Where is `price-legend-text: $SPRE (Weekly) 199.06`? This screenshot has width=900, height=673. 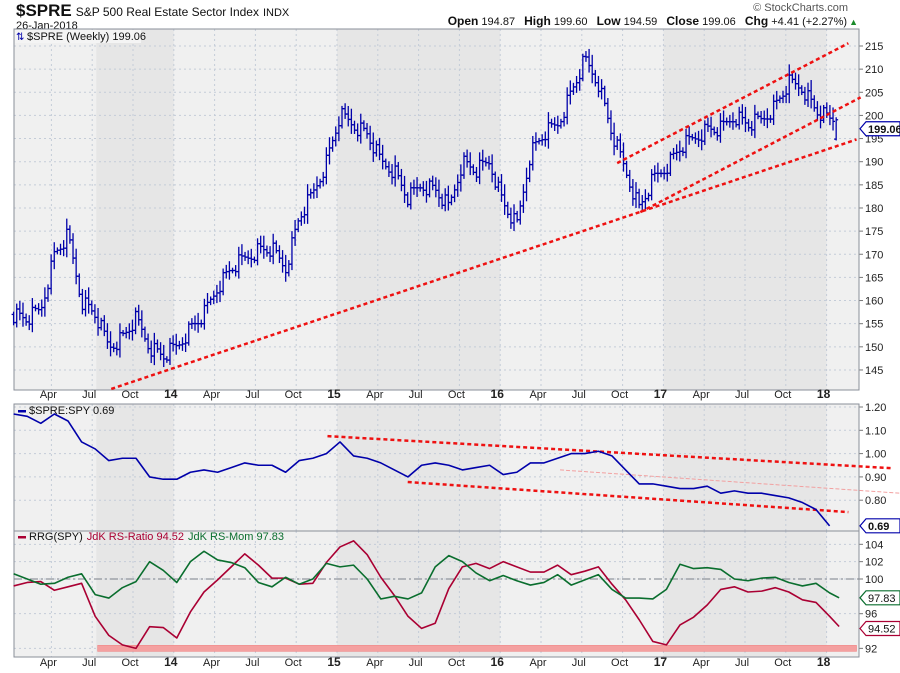 price-legend-text: $SPRE (Weekly) 199.06 is located at coordinates (86, 37).